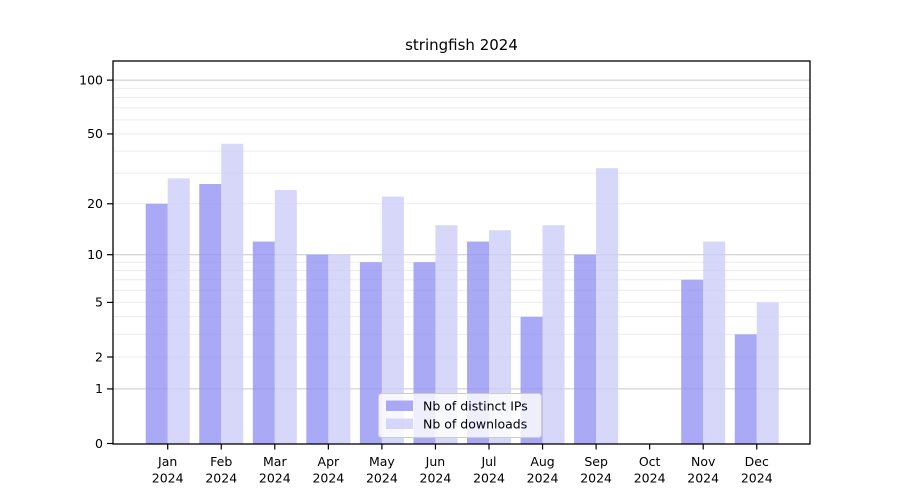 This screenshot has height=500, width=900. Describe the element at coordinates (99, 443) in the screenshot. I see `y-tick-label: 0` at that location.